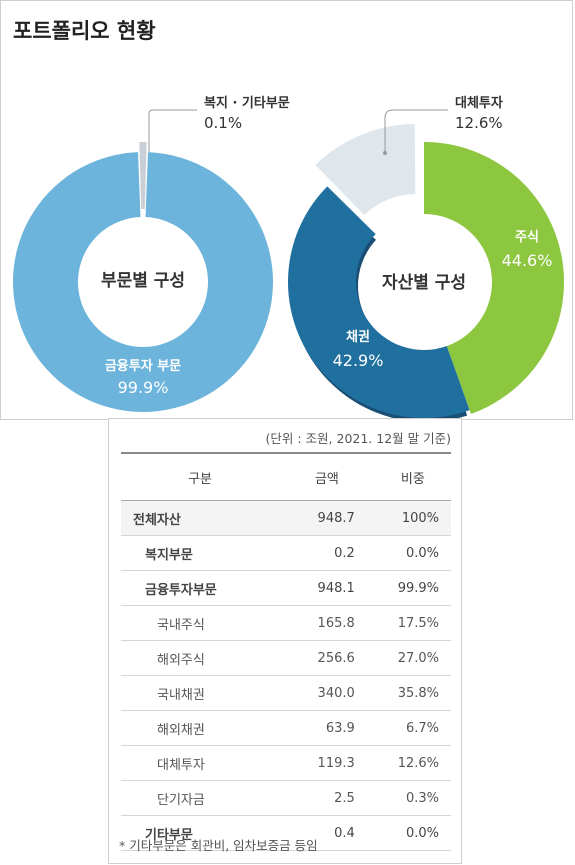  I want to click on row-category: 국내채권, so click(200, 693).